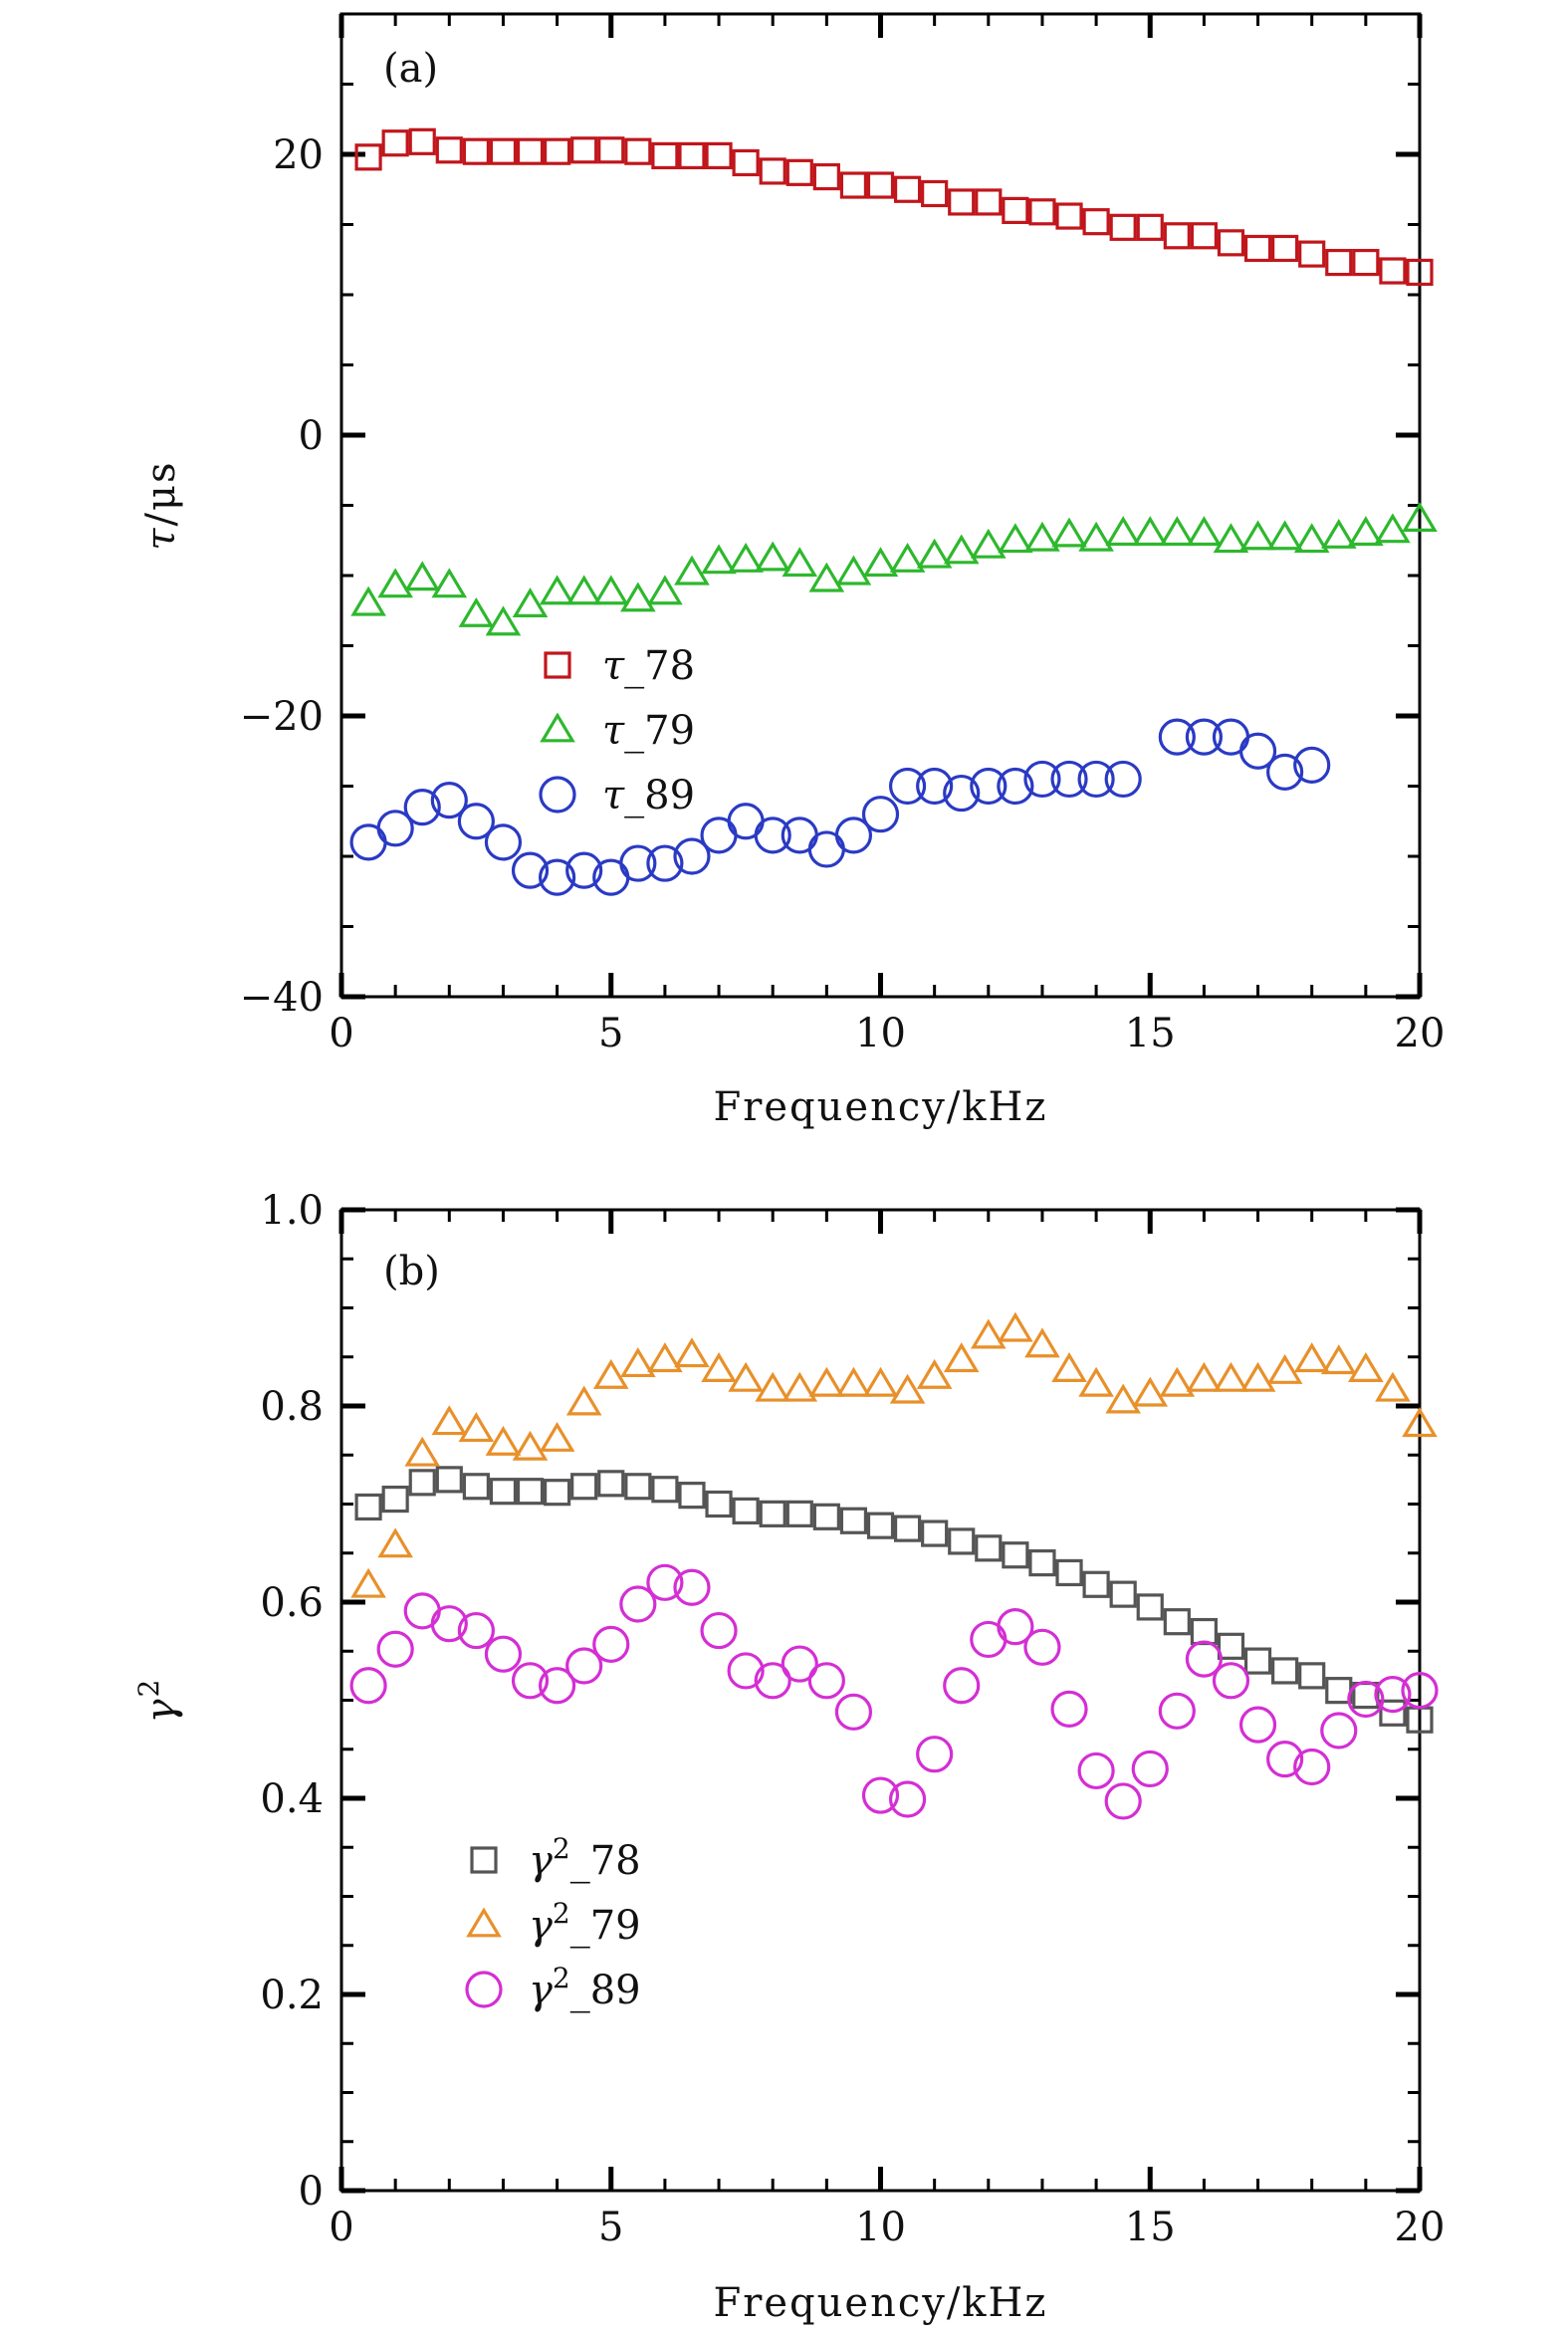 The image size is (1568, 2333). I want to click on y-tick-label: 0, so click(312, 2192).